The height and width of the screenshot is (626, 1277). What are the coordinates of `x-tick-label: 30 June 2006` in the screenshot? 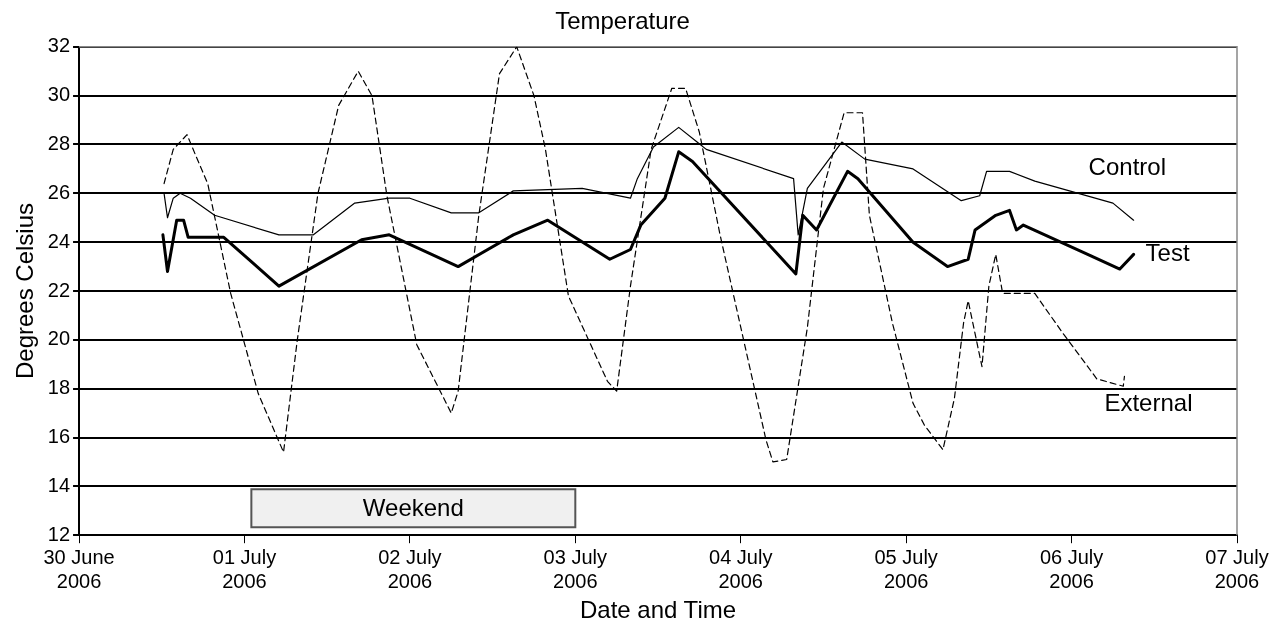 It's located at (79, 568).